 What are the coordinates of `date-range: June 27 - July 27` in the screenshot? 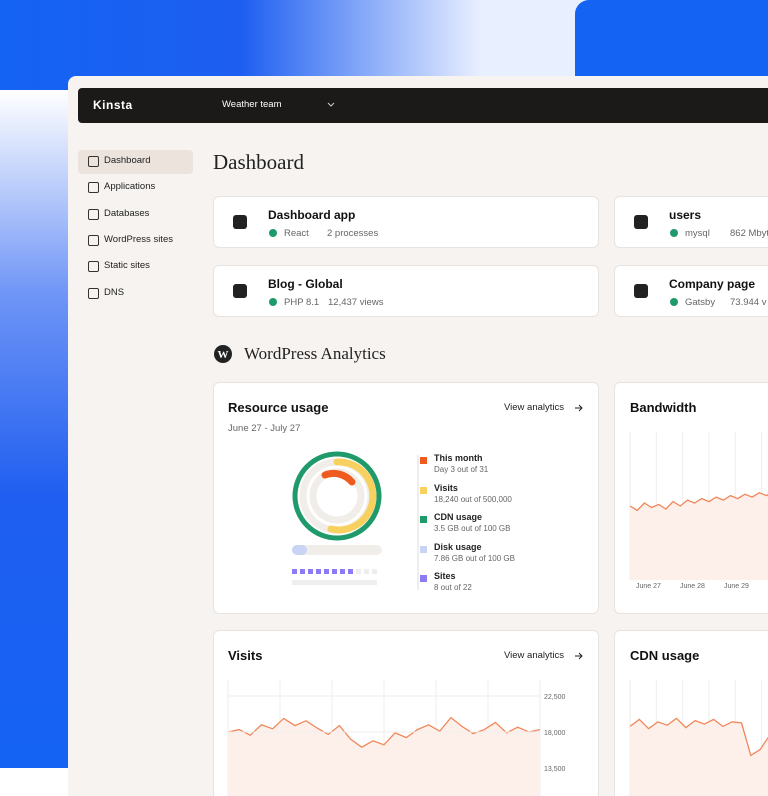 It's located at (264, 428).